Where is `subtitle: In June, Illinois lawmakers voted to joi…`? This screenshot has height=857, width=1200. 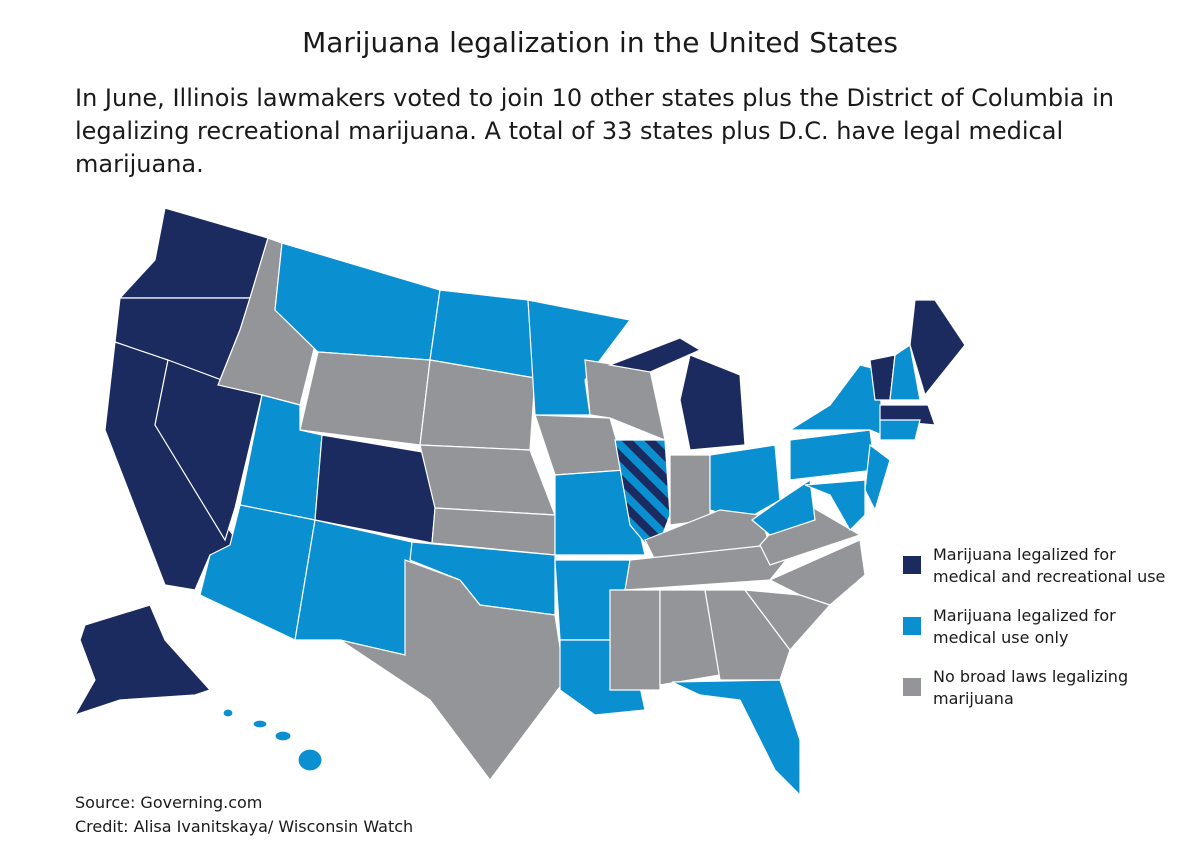
subtitle: In June, Illinois lawmakers voted to joi… is located at coordinates (594, 131).